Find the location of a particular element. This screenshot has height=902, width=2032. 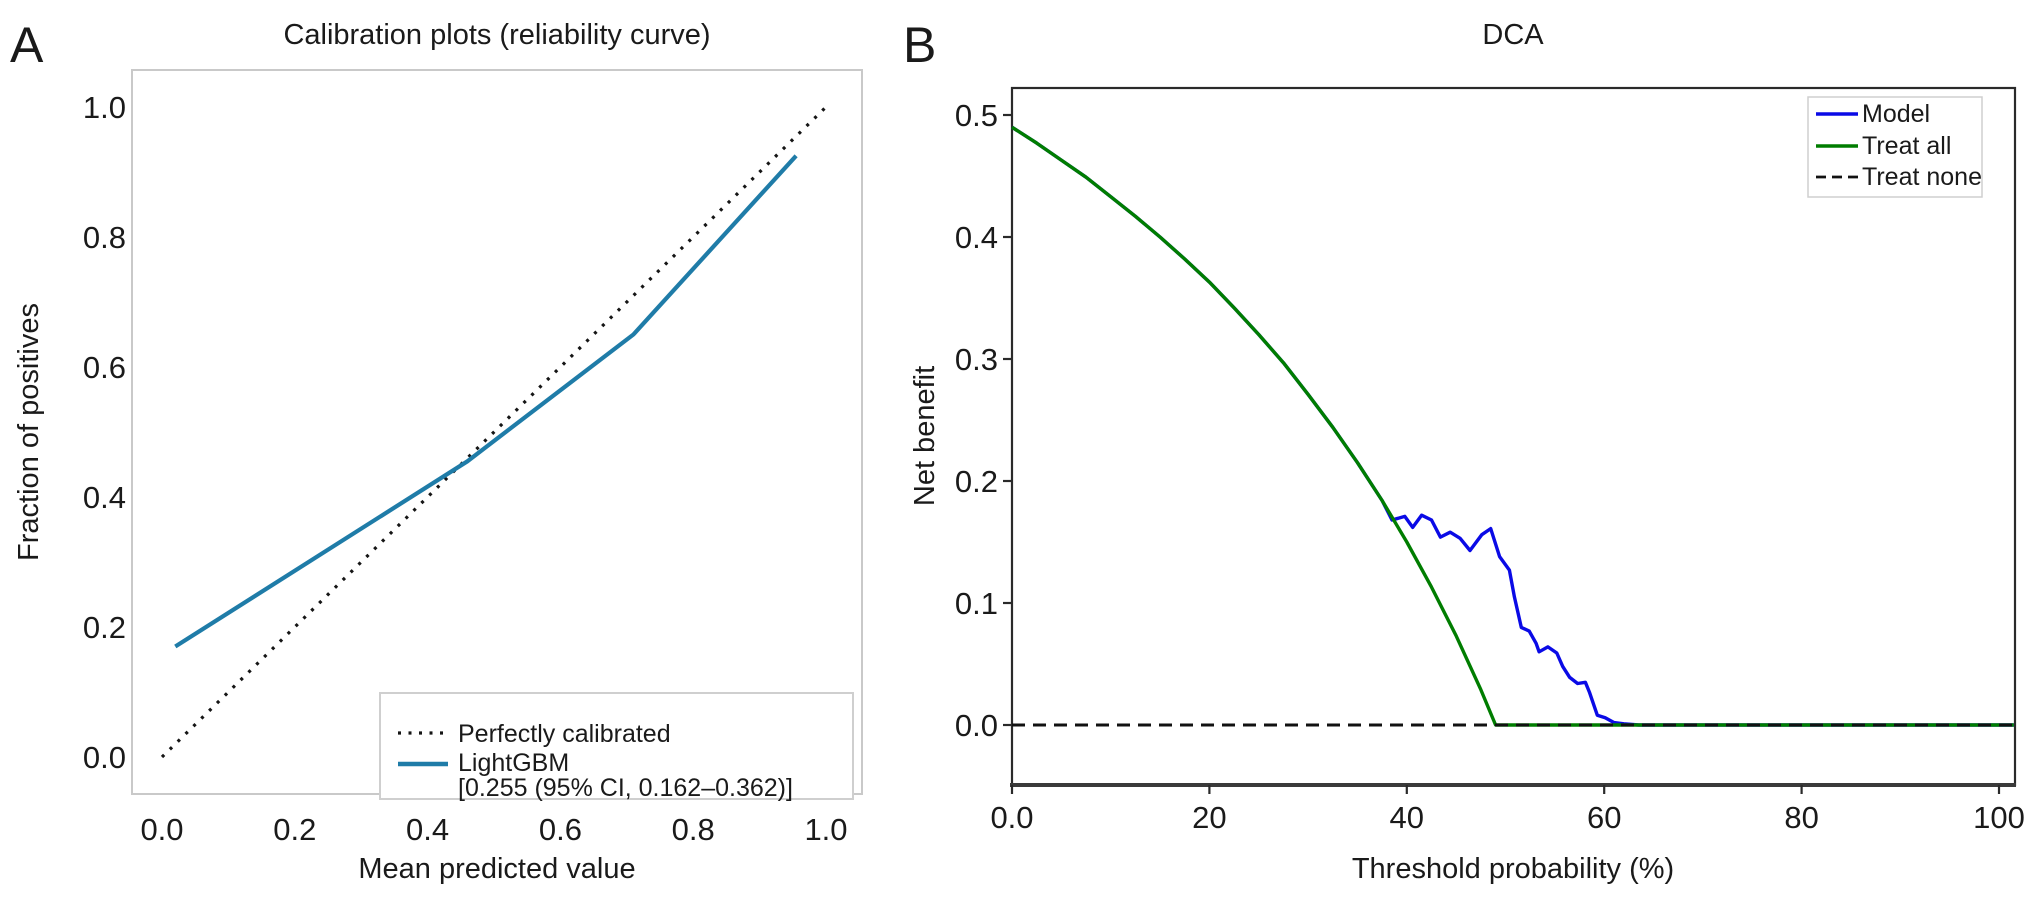

legend-label-lightgbm-ci: [0.255 (95% CI, 0.162–0.362)] is located at coordinates (625, 788).